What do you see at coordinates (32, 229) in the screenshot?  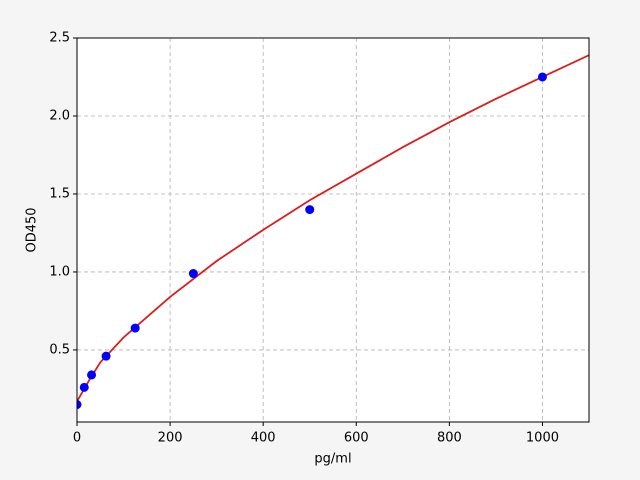 I see `y-axis-label: OD450` at bounding box center [32, 229].